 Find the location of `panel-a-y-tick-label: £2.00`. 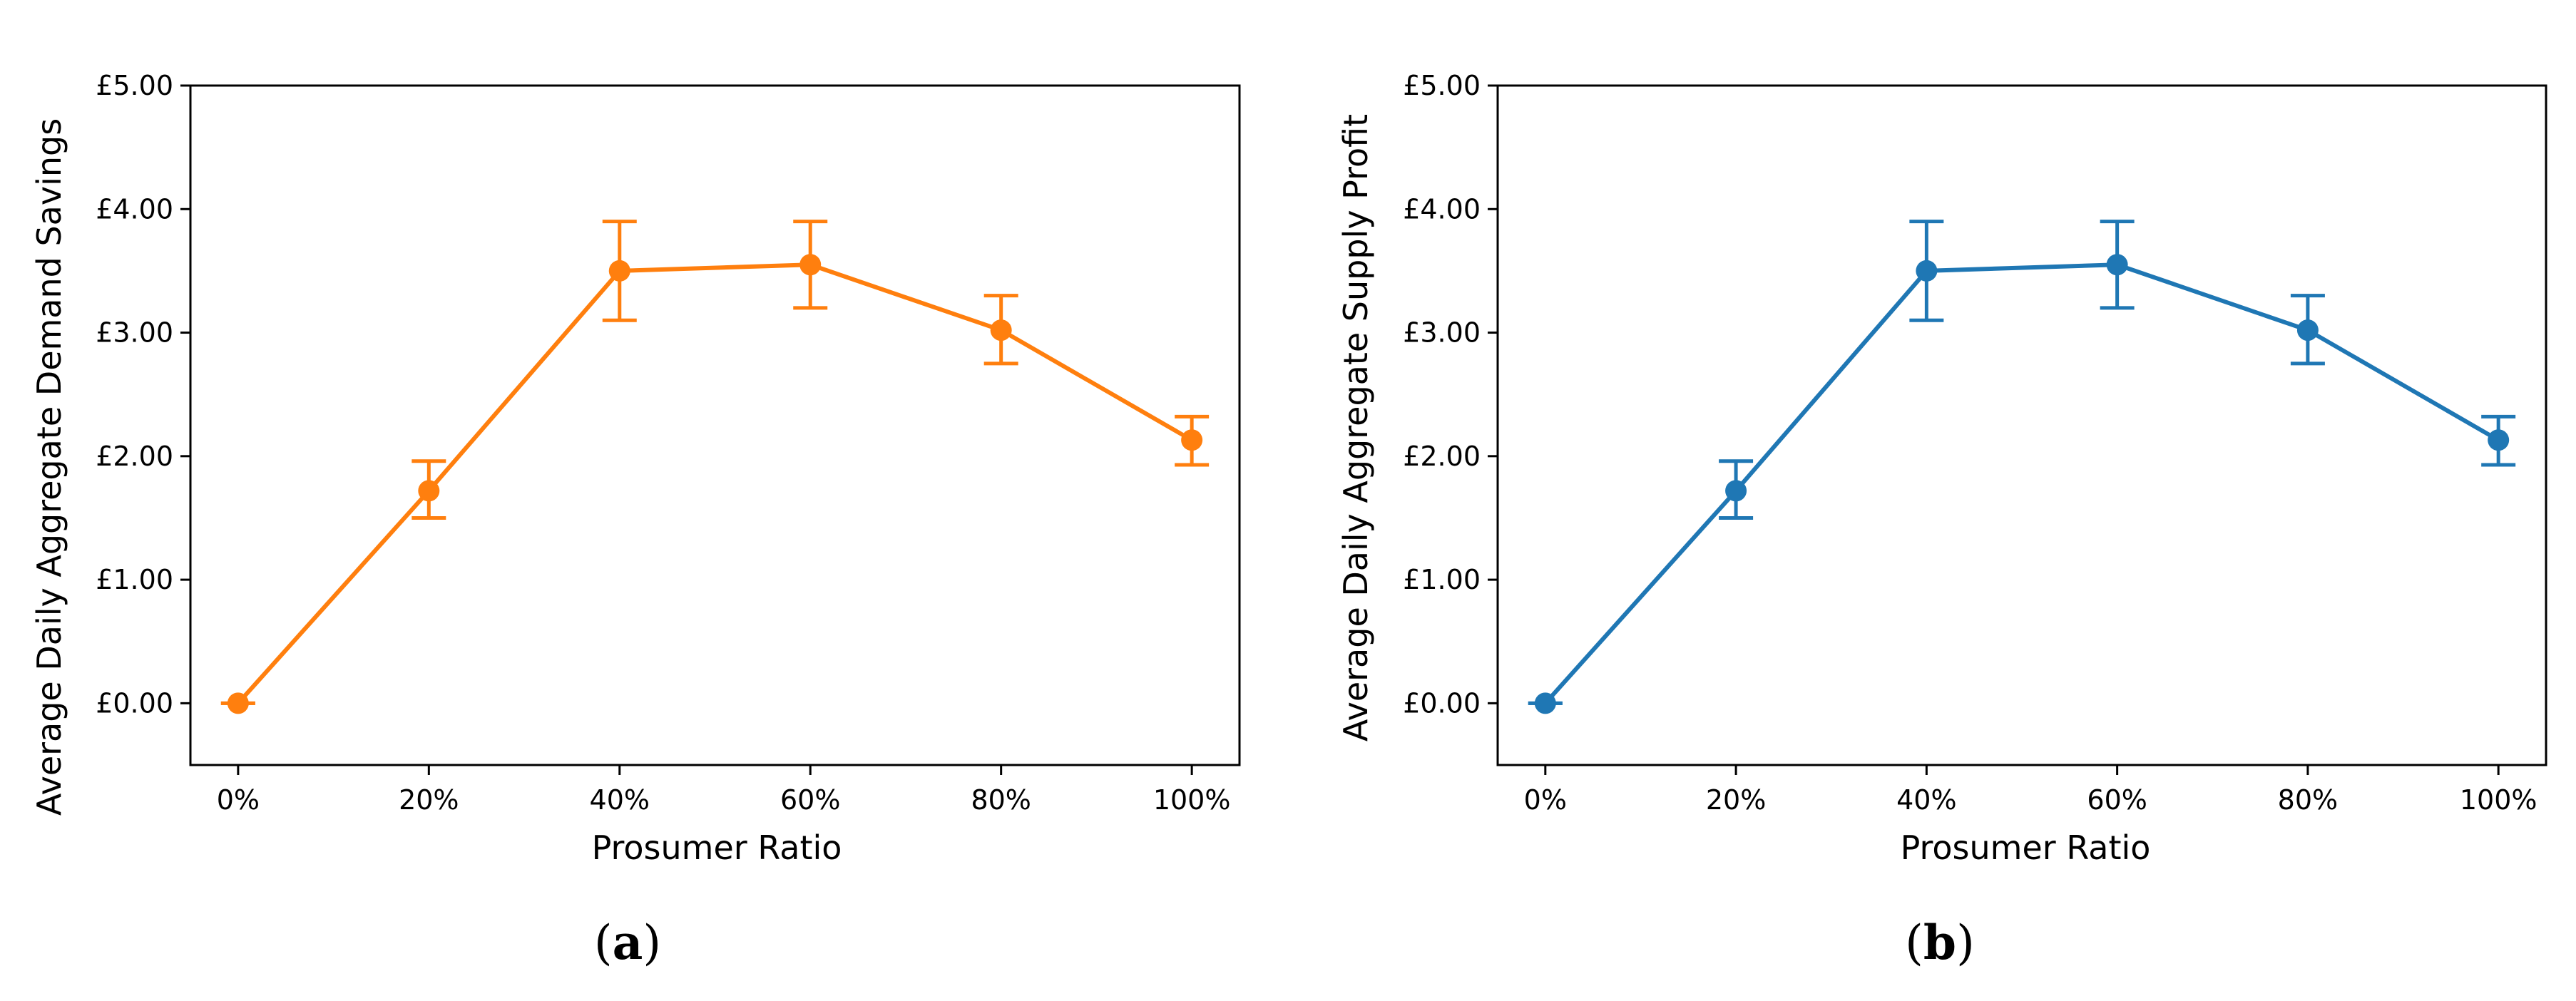

panel-a-y-tick-label: £2.00 is located at coordinates (134, 456).